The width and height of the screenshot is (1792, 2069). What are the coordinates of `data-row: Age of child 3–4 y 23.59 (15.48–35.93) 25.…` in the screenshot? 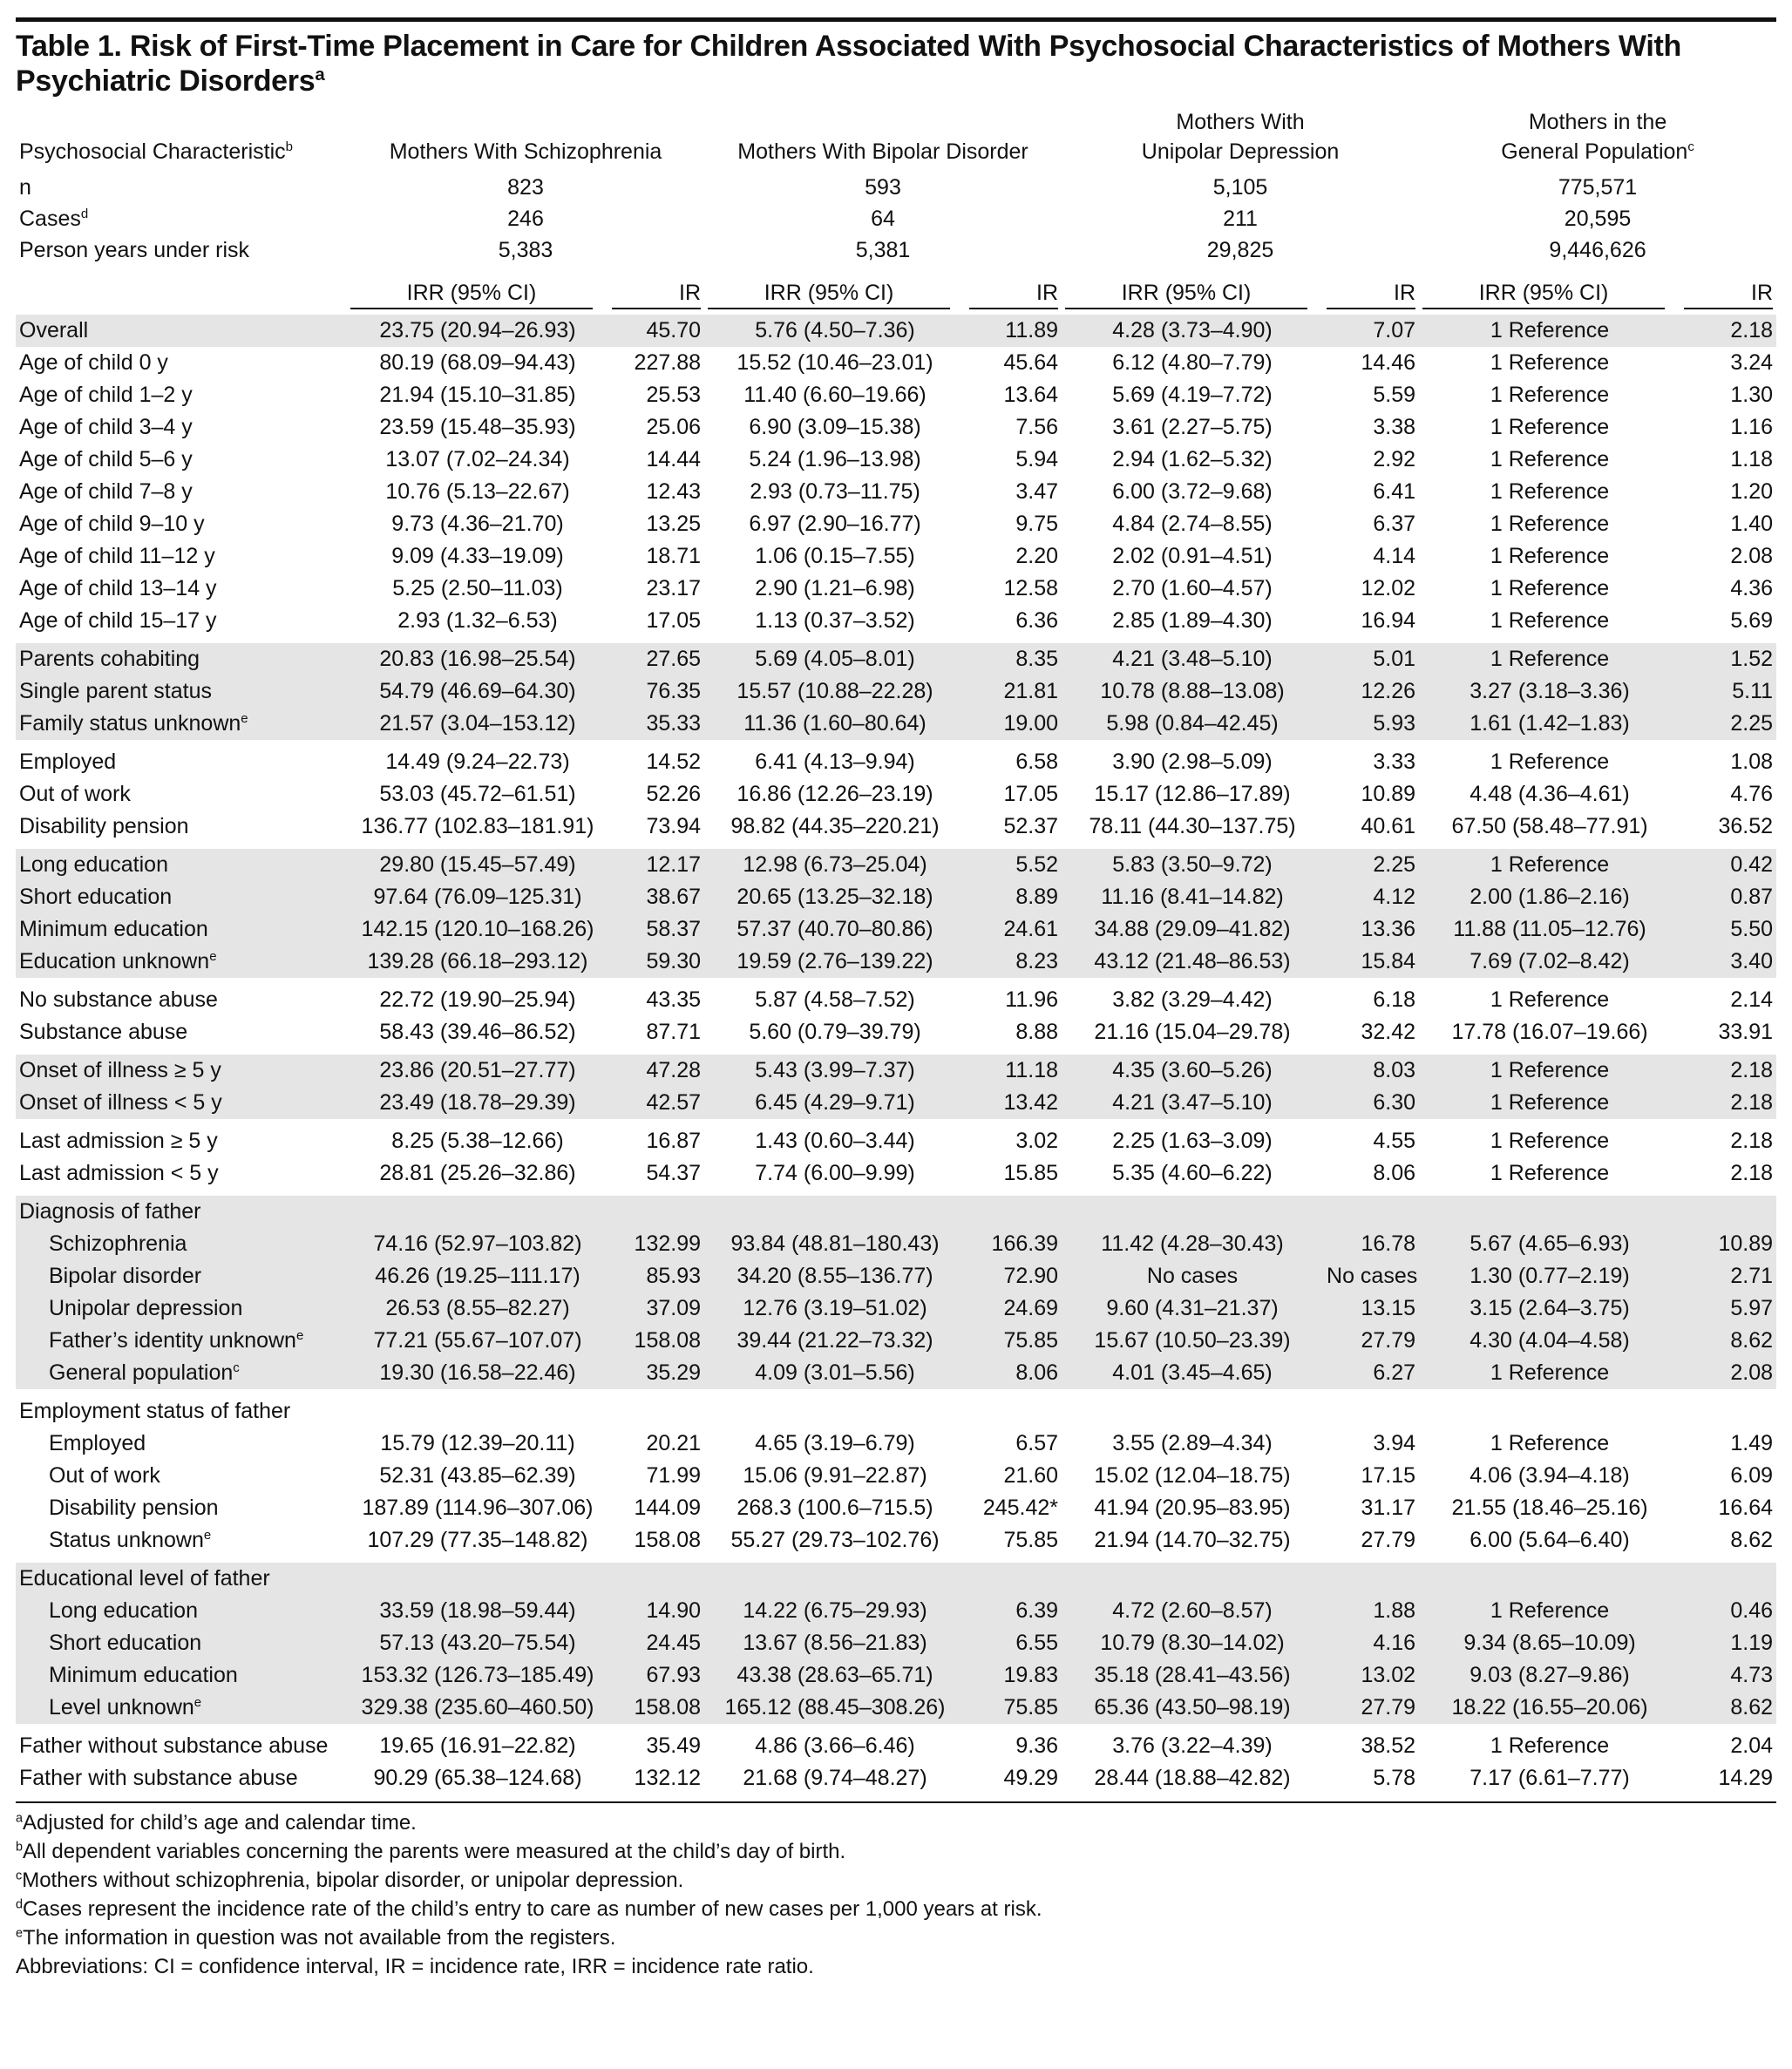 It's located at (896, 427).